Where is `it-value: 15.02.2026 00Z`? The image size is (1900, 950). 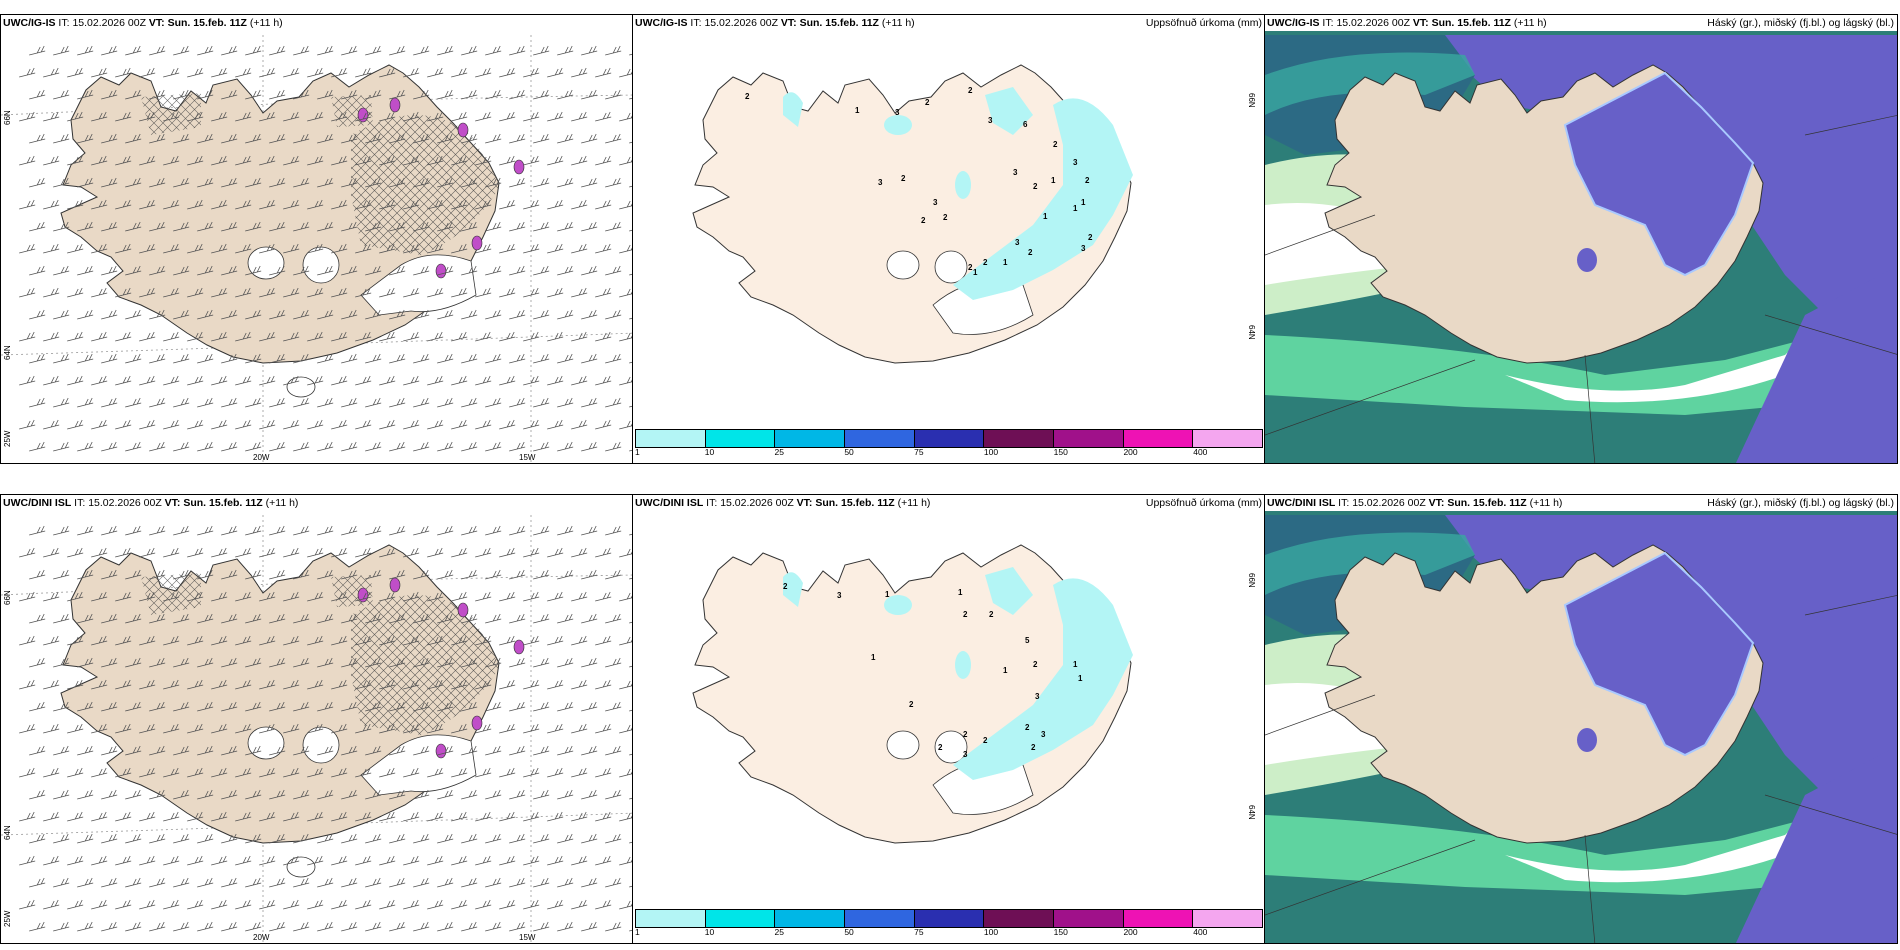 it-value: 15.02.2026 00Z is located at coordinates (109, 23).